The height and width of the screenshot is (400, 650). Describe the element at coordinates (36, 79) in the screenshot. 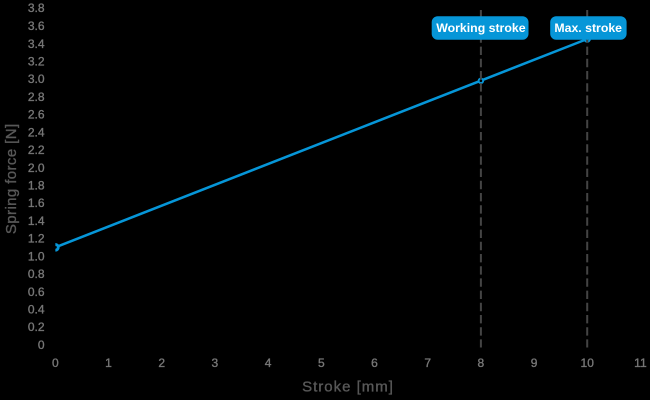

I see `svg-text: 3.0` at that location.